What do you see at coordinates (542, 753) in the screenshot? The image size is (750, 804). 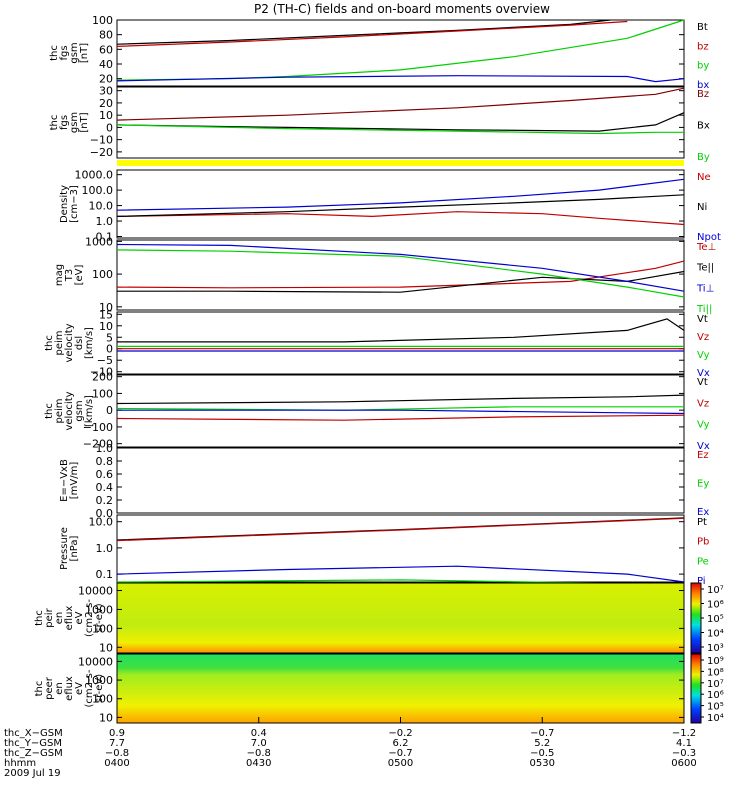 I see `xaxis-value: −0.5` at bounding box center [542, 753].